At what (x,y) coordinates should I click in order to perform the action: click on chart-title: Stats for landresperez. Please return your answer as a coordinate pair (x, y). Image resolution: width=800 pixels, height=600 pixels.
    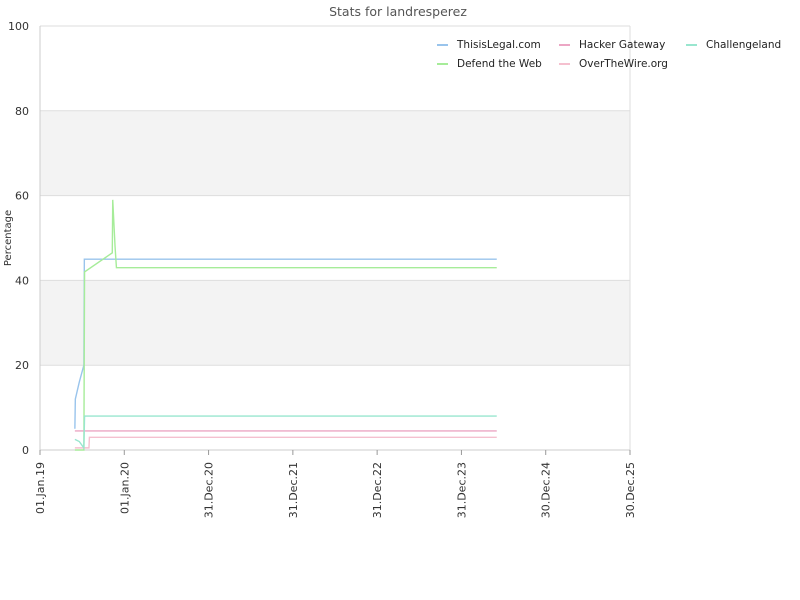
    Looking at the image, I should click on (398, 11).